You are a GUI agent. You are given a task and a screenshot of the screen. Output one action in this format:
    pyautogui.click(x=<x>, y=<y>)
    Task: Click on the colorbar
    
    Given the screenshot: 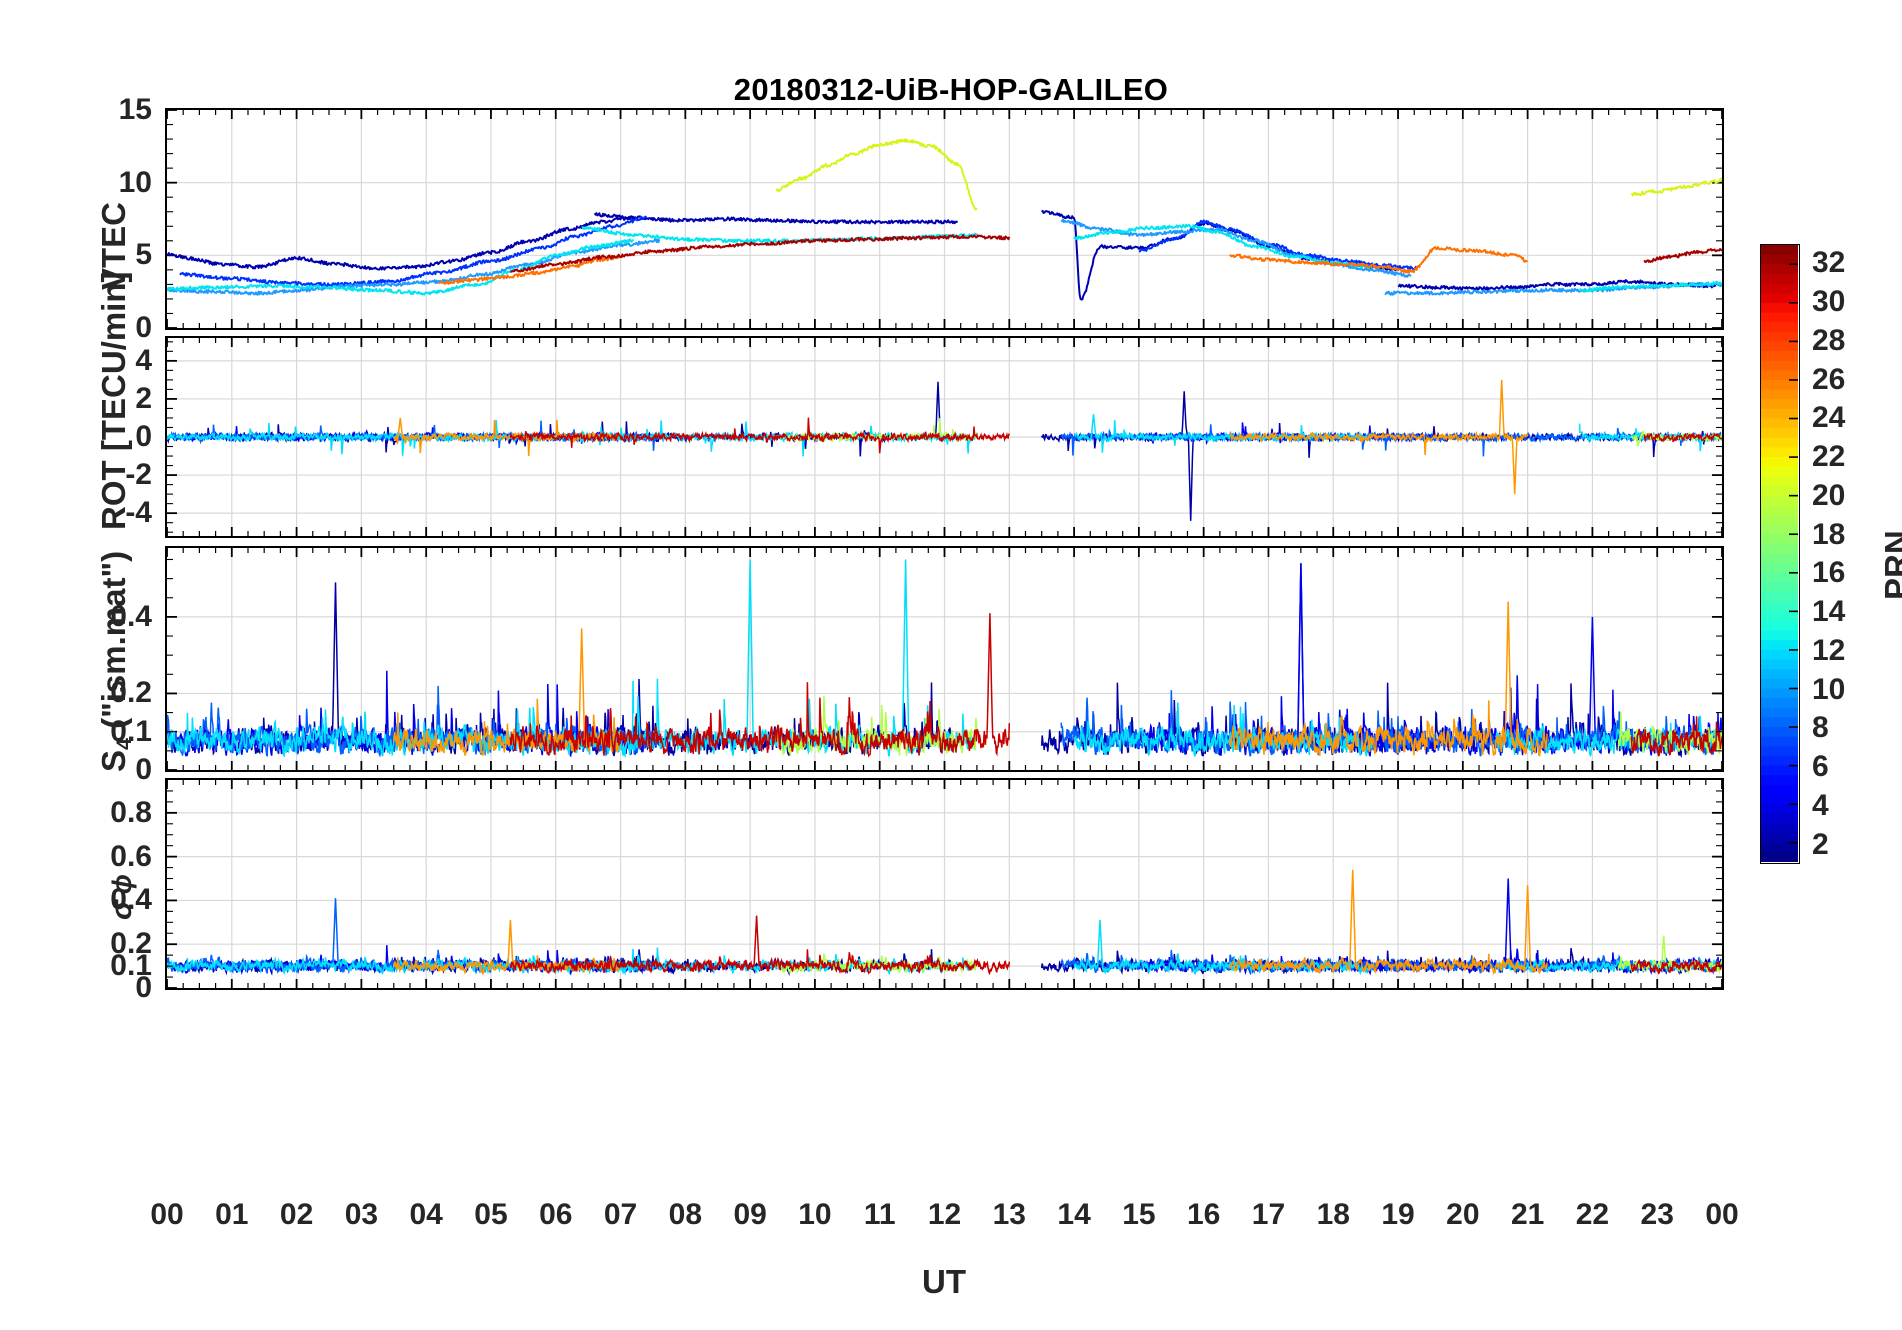 What is the action you would take?
    pyautogui.click(x=1780, y=554)
    